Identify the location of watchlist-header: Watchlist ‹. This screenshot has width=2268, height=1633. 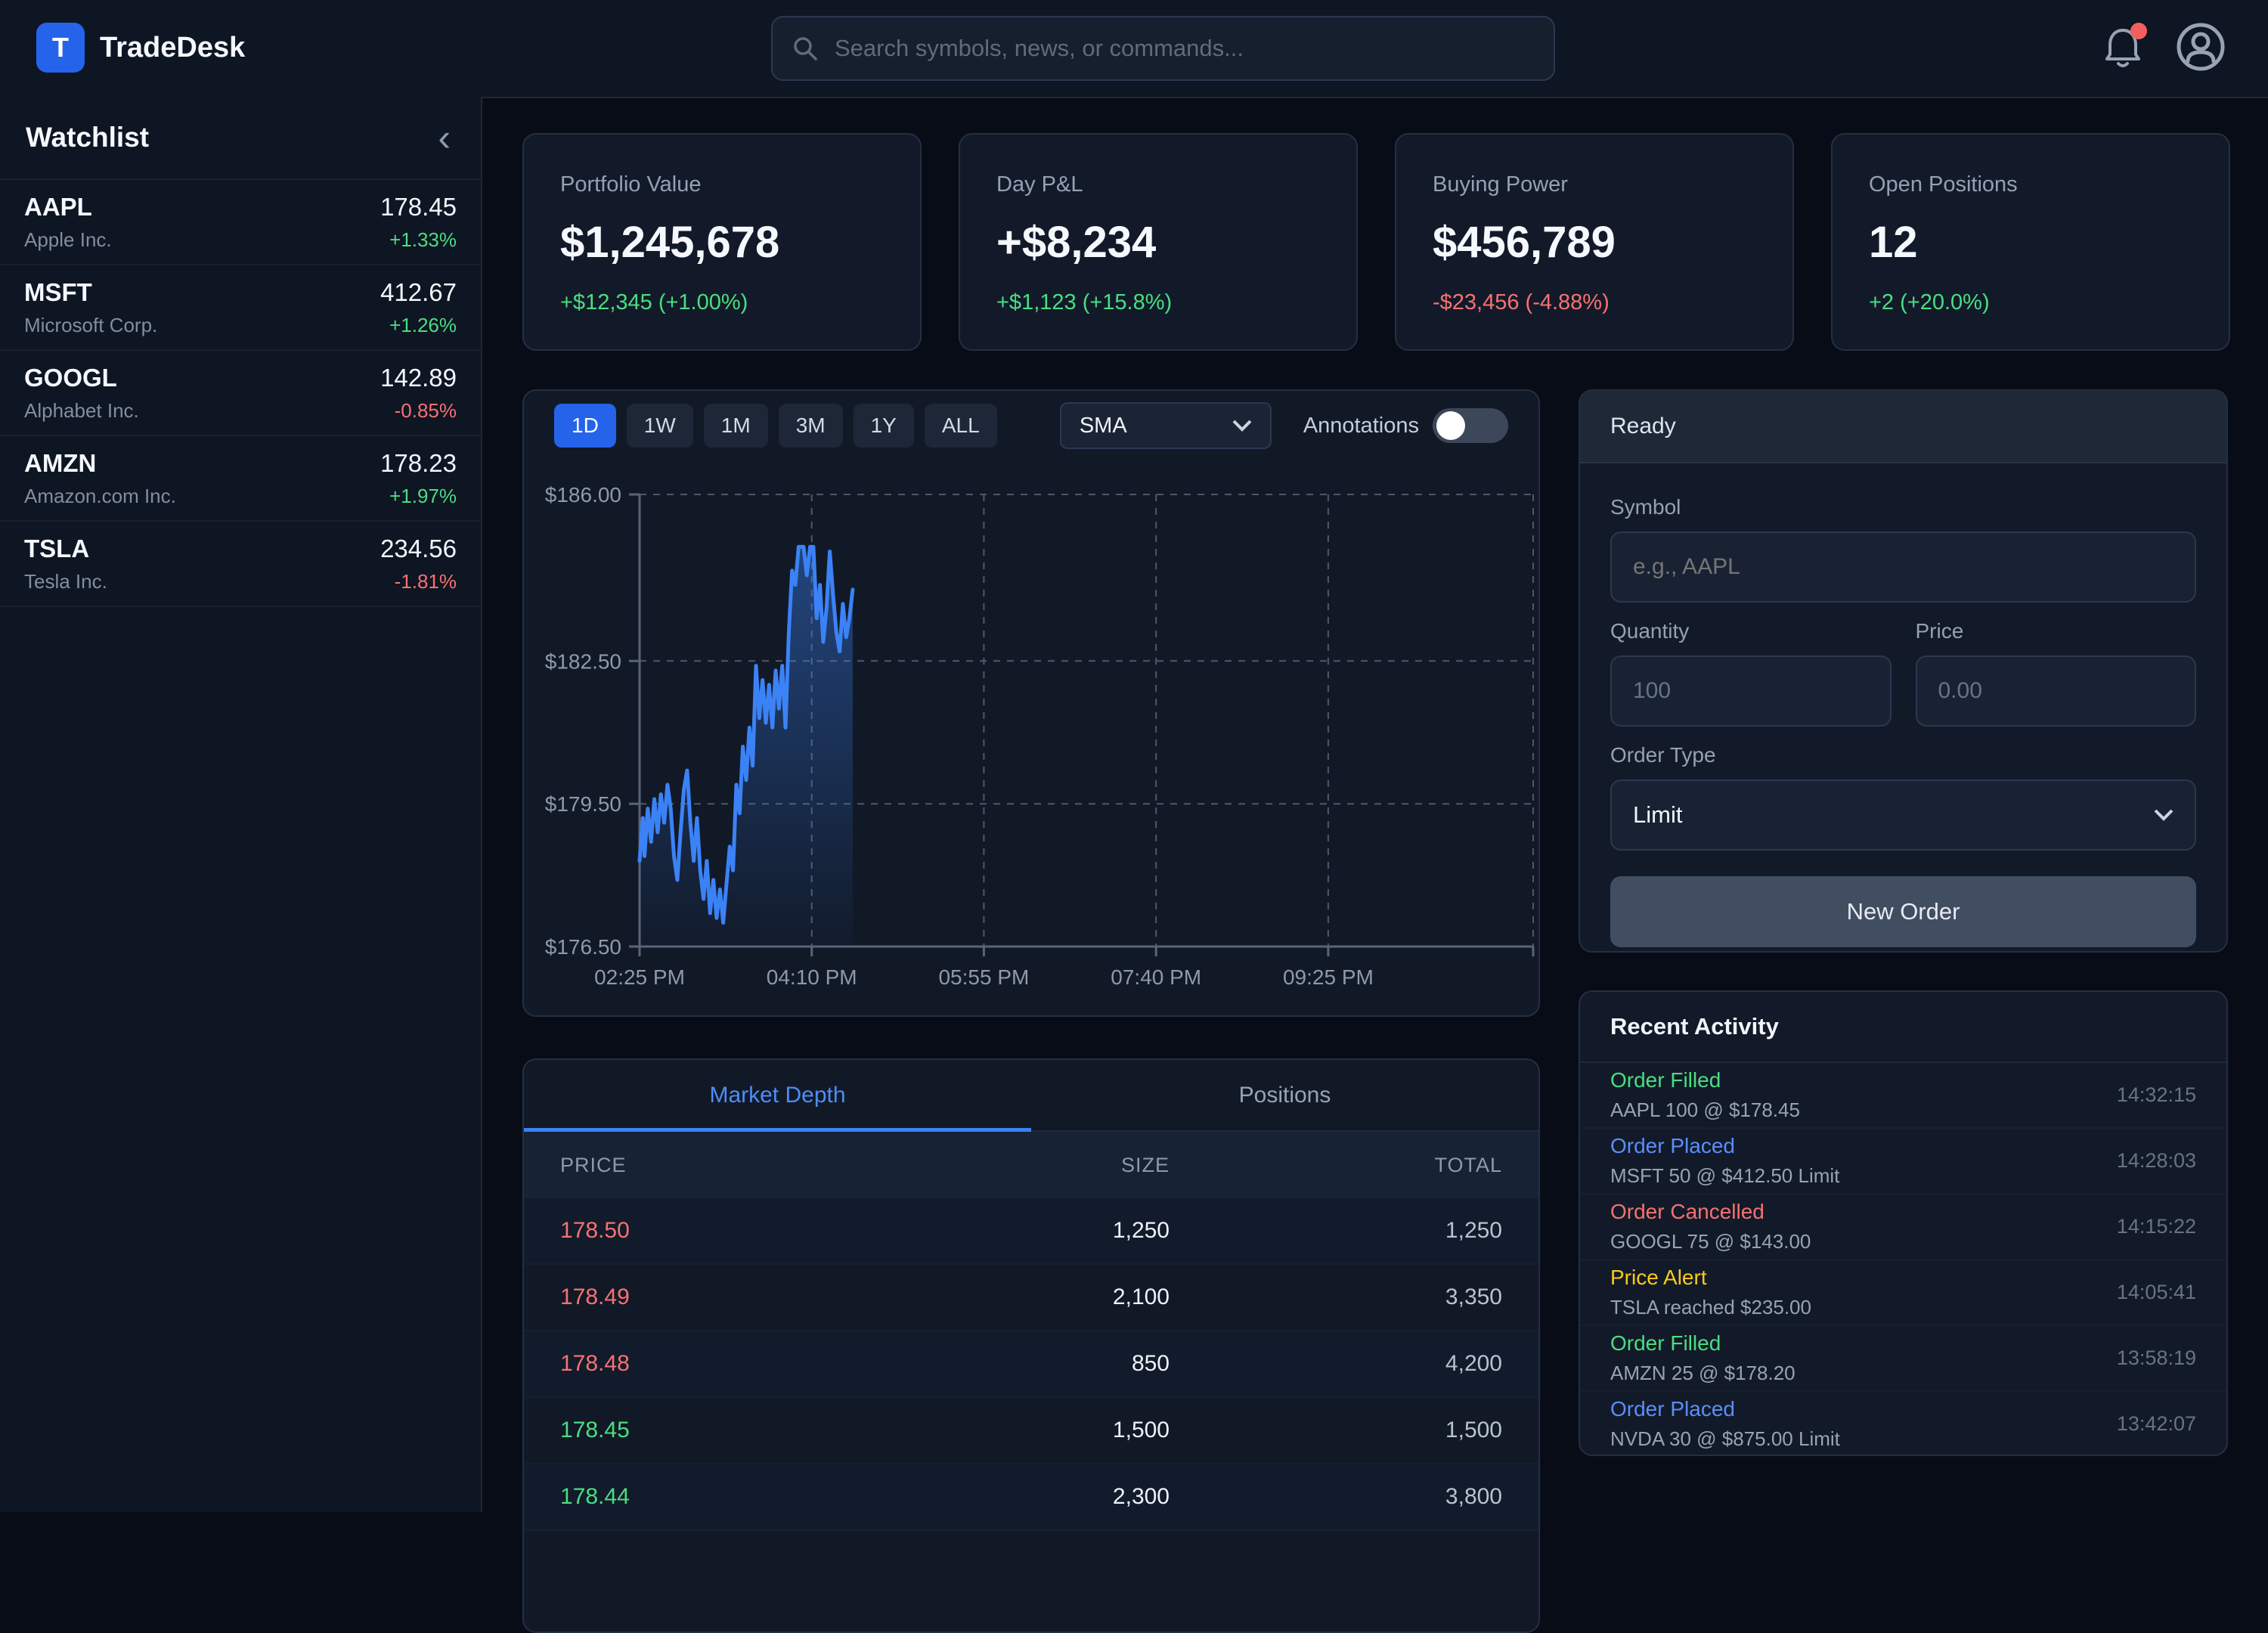
(240, 138).